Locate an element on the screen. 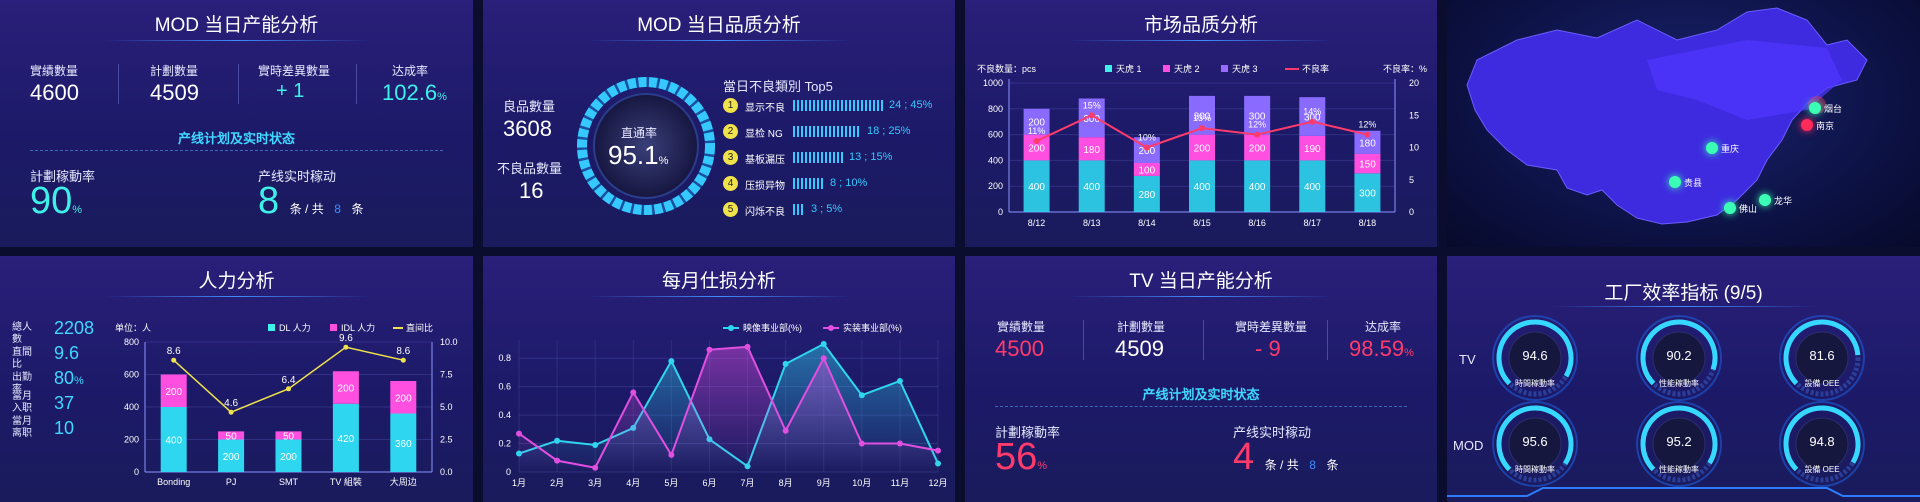 This screenshot has height=502, width=1920. stat-label: 實績數量 is located at coordinates (1021, 327).